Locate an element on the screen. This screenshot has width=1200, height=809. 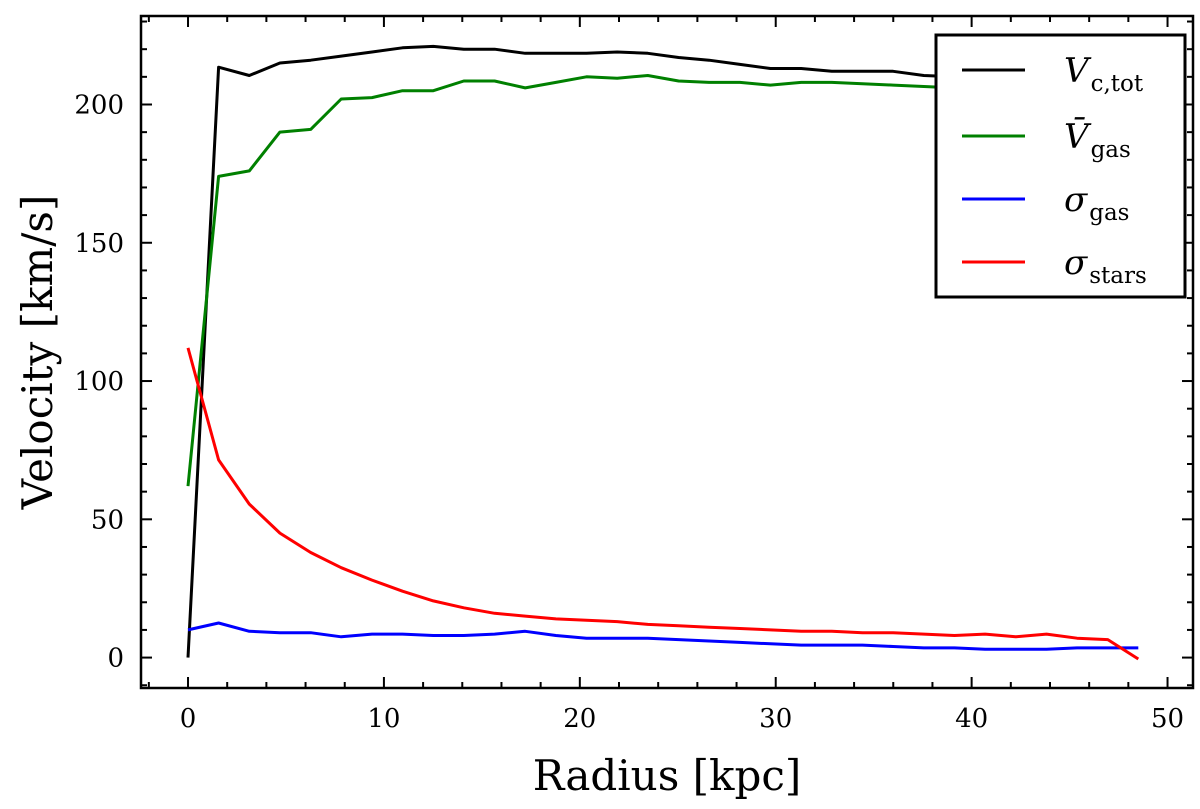
legend-label-3: σstars is located at coordinates (1105, 266).